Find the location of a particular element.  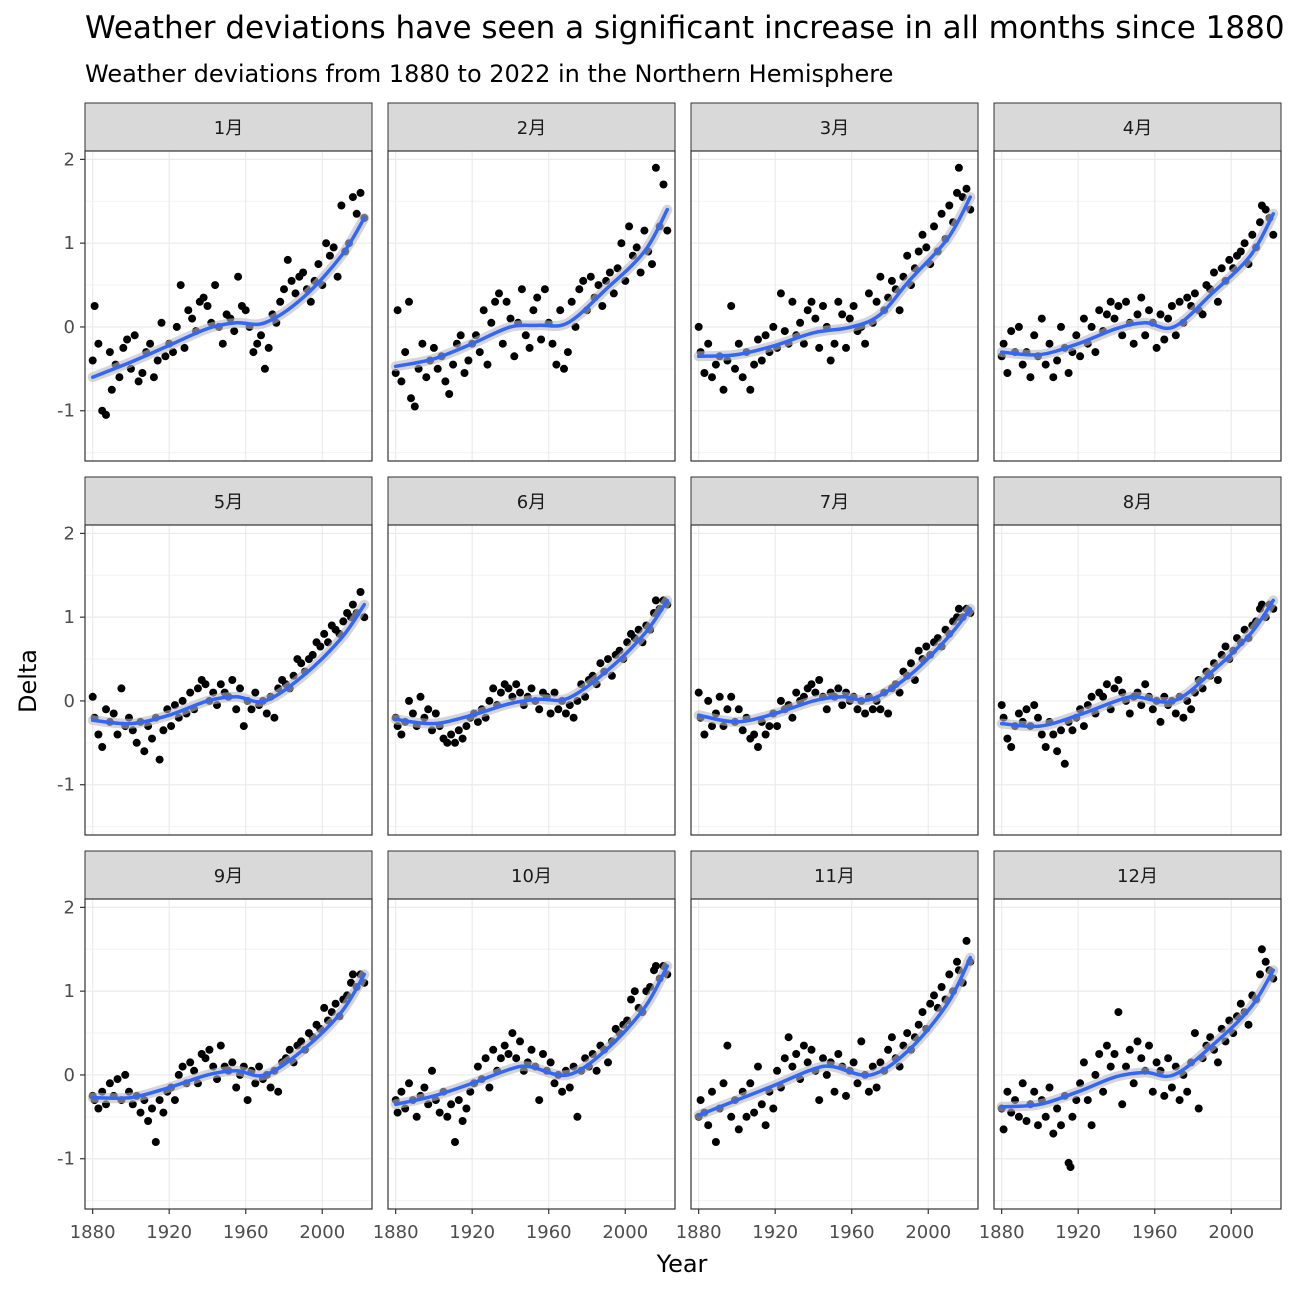

y-tick-label: 1 is located at coordinates (69, 617).